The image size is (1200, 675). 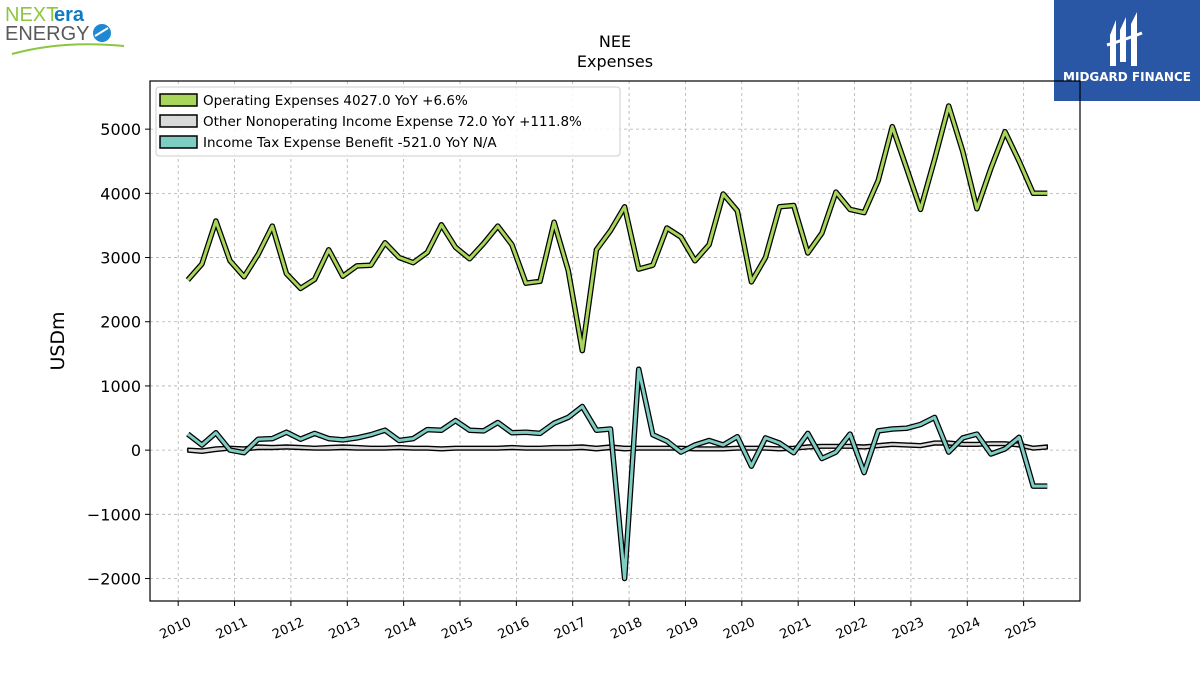 I want to click on x-tick-label: 2017, so click(x=570, y=629).